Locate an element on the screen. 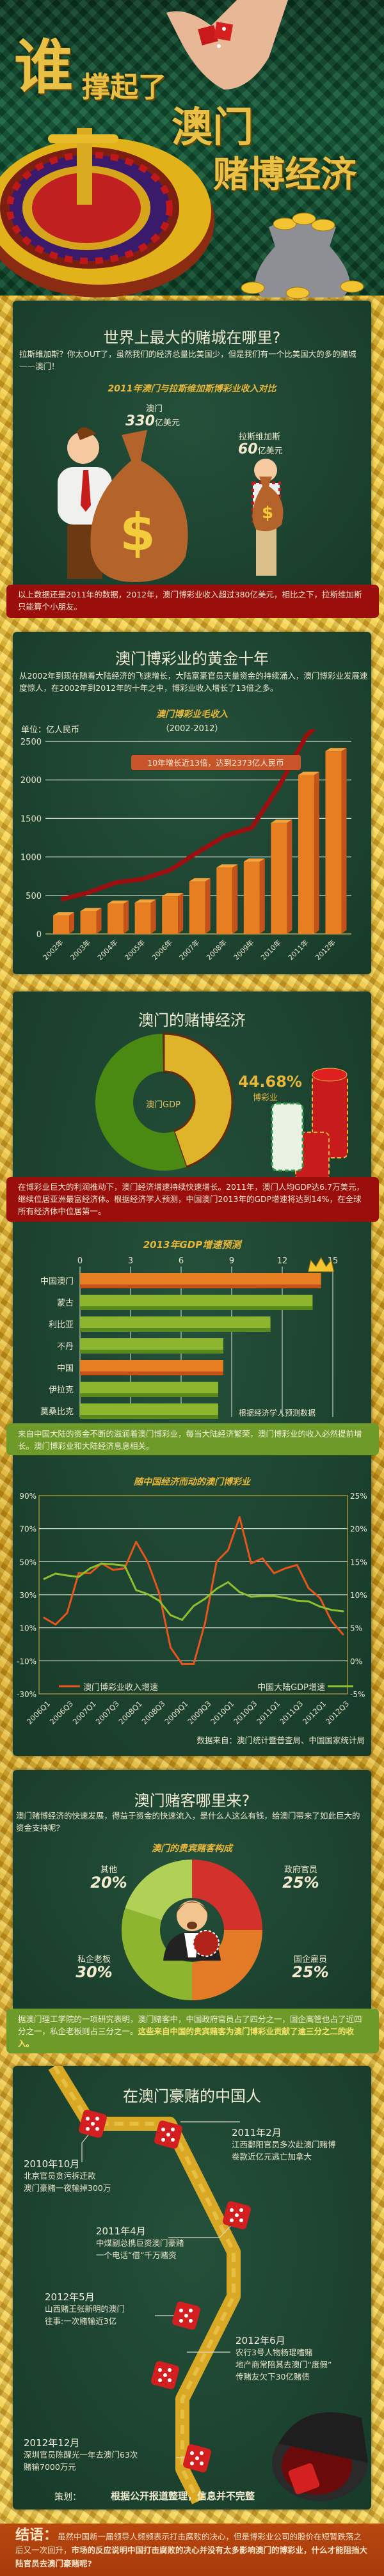 This screenshot has height=2576, width=384. event-description: 中煤副总携巨资澳门豪赌 is located at coordinates (140, 2243).